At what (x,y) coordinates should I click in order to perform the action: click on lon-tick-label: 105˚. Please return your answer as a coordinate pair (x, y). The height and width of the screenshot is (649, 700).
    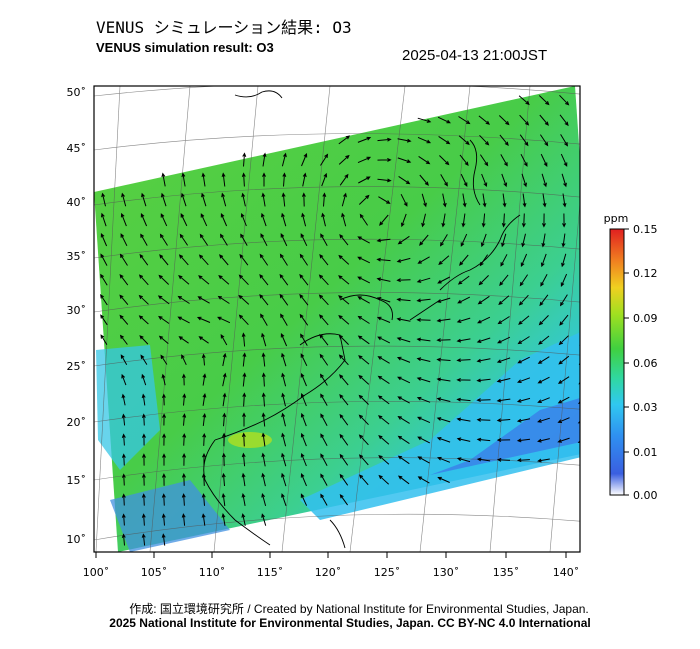
    Looking at the image, I should click on (154, 572).